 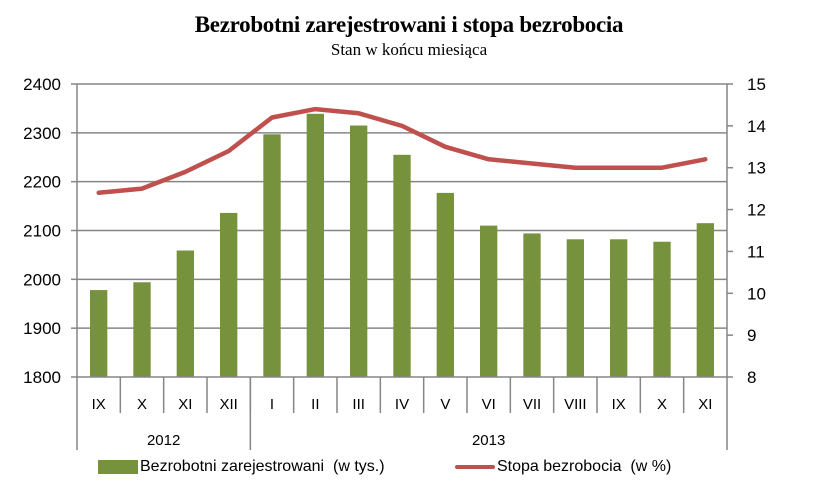 What do you see at coordinates (228, 404) in the screenshot?
I see `category-label: XII` at bounding box center [228, 404].